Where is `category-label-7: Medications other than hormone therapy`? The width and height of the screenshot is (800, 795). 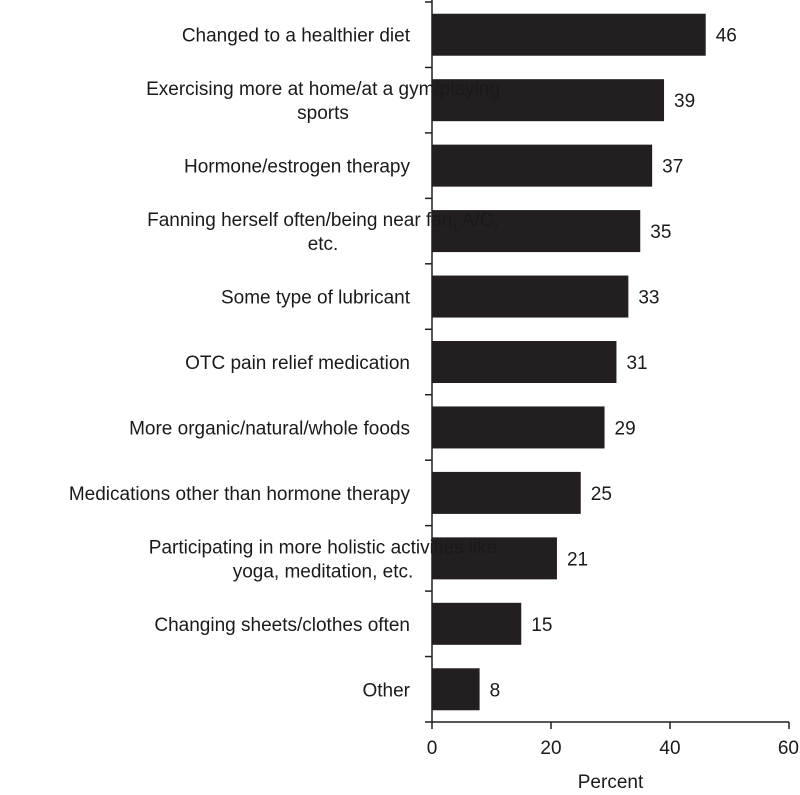
category-label-7: Medications other than hormone therapy is located at coordinates (240, 494).